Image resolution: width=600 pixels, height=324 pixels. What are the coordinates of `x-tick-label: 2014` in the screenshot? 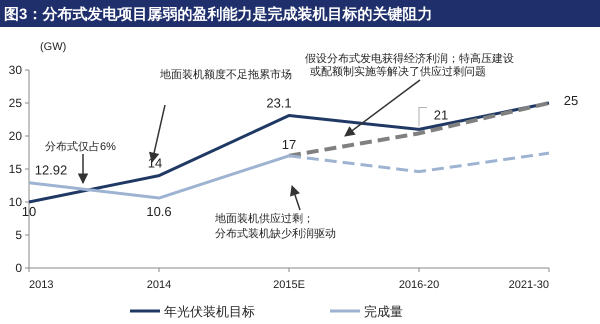 It's located at (159, 285).